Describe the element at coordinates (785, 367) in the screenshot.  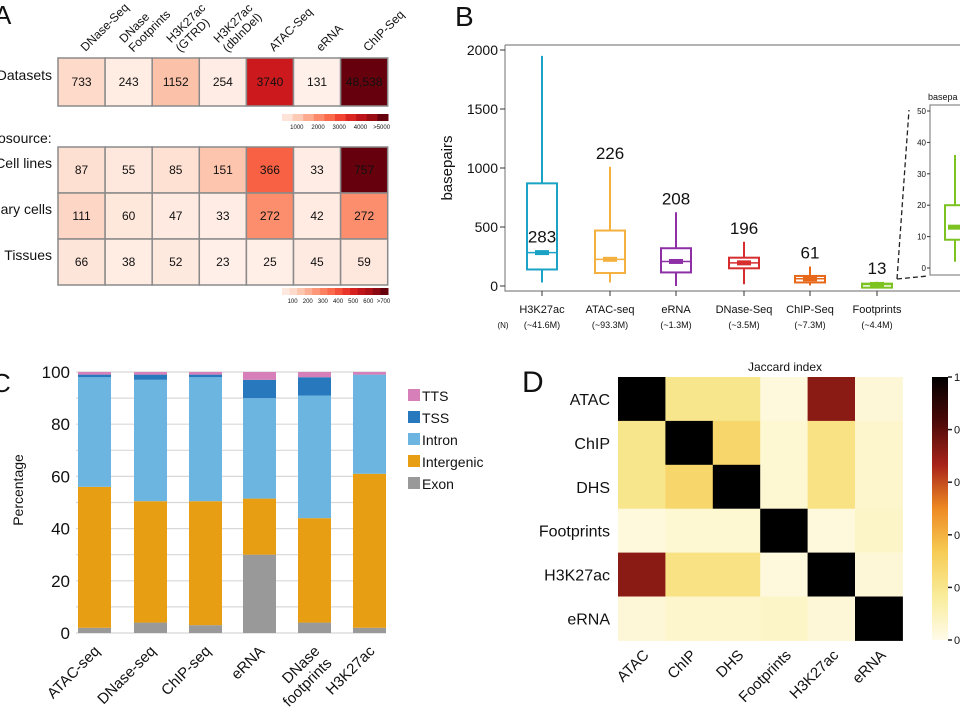
I see `heatmap-title: Jaccard index` at that location.